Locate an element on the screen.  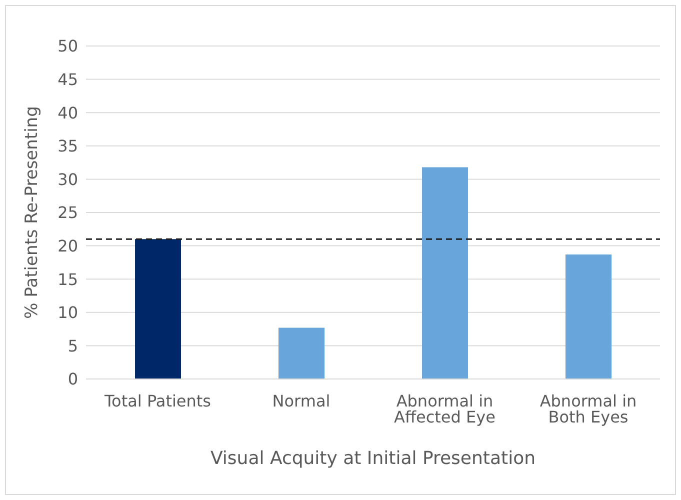
x-tick-label: Normal is located at coordinates (301, 400).